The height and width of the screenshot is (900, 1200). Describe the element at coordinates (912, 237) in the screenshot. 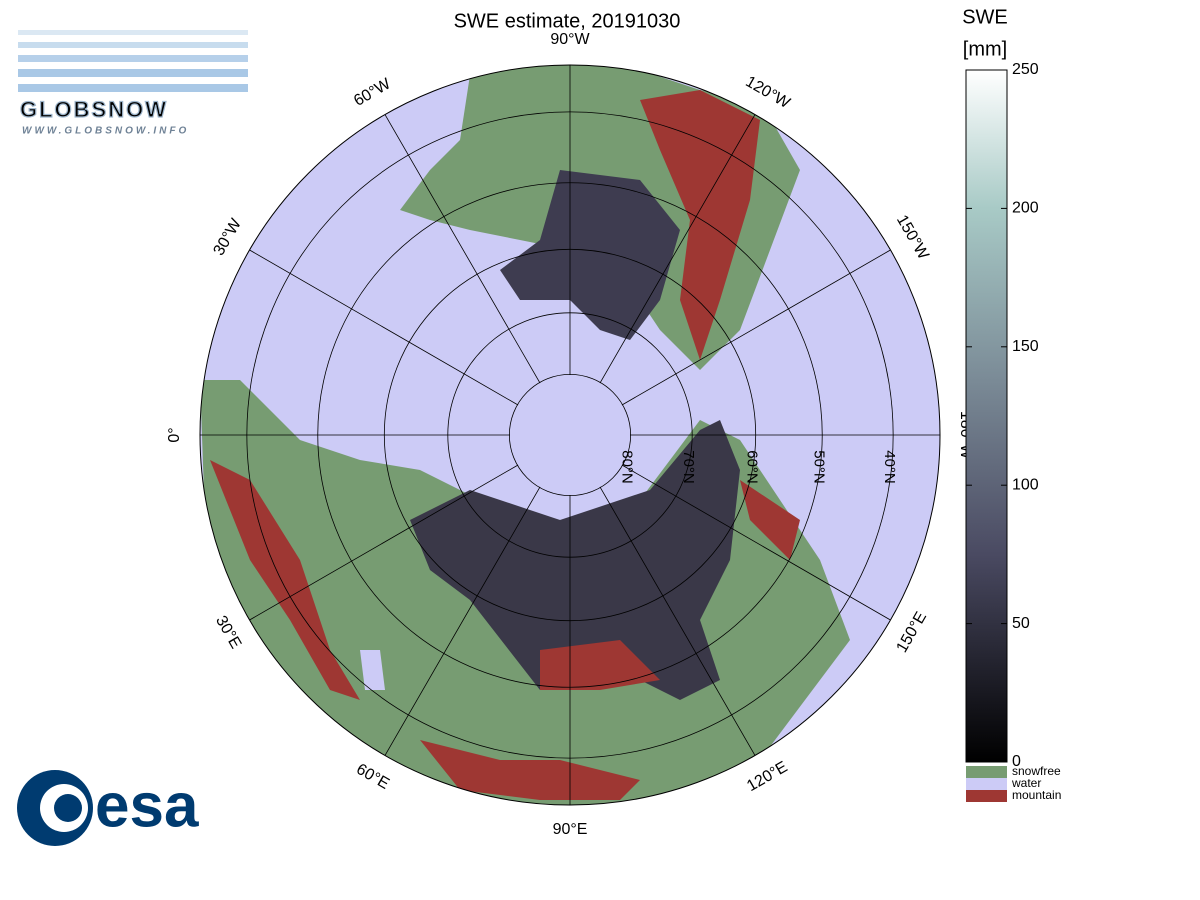

I see `meridian-label: 150°W` at that location.